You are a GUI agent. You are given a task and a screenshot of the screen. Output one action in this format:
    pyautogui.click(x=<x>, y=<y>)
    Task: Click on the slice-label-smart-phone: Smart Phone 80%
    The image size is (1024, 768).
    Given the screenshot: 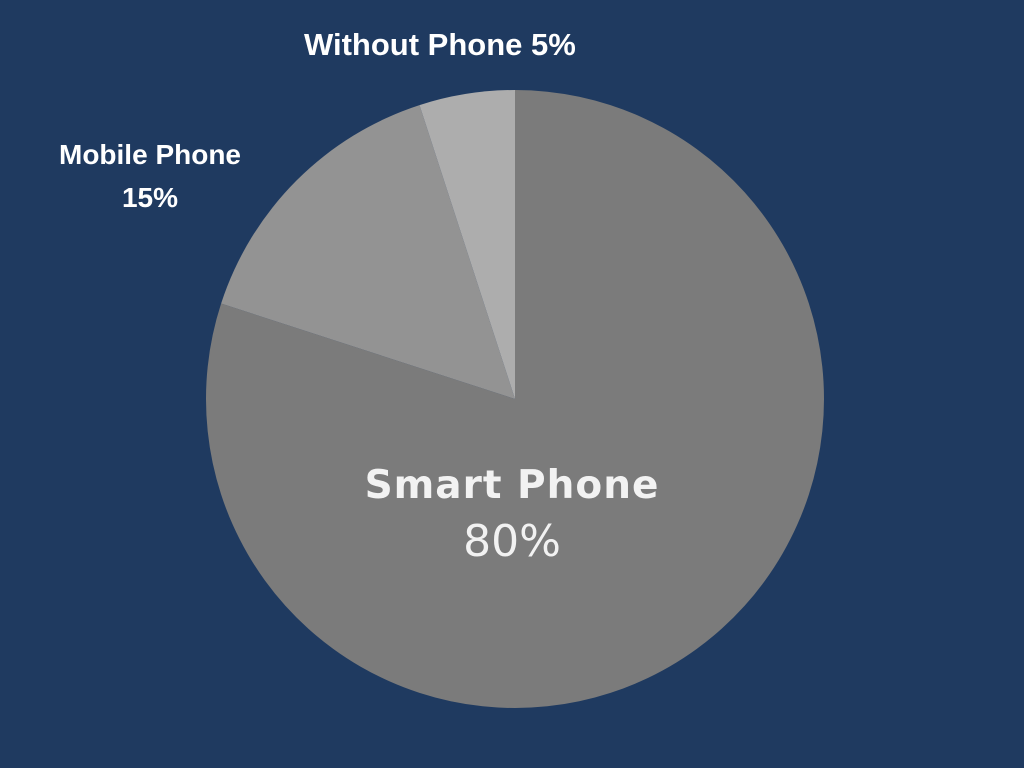 What is the action you would take?
    pyautogui.click(x=512, y=514)
    